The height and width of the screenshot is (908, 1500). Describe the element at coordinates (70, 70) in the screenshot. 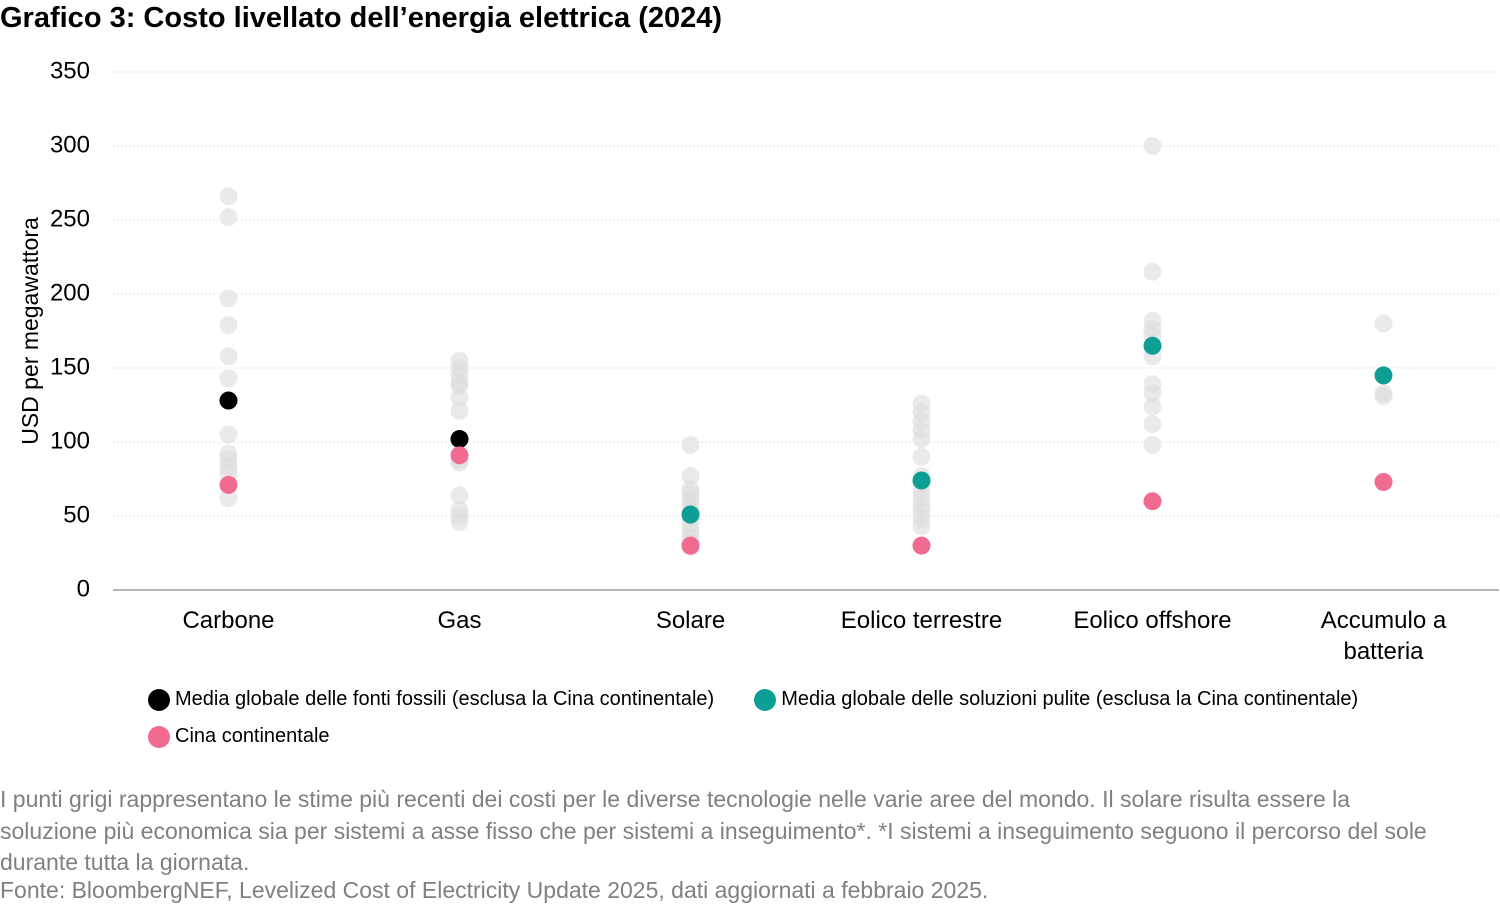

I see `y-tick-label: 350` at that location.